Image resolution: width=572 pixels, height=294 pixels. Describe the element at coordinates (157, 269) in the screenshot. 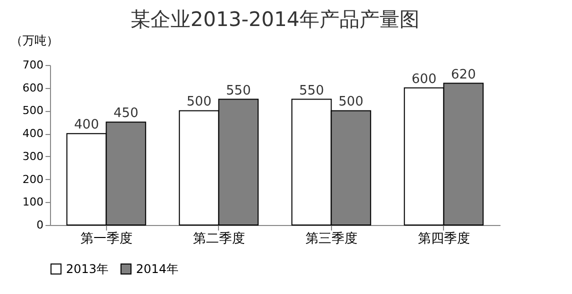

I see `legend-label: 2014年` at that location.